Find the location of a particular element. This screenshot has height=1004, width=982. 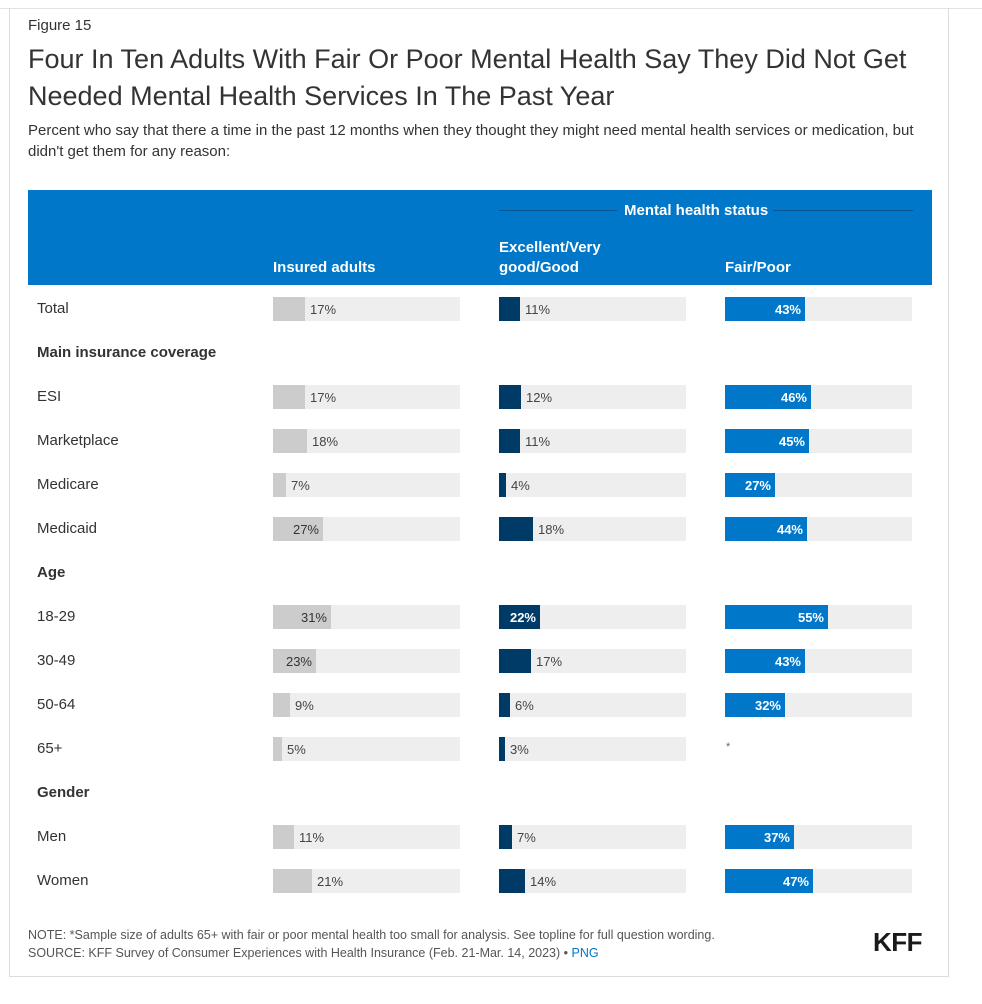

bar-track-insured: 17% is located at coordinates (366, 397).